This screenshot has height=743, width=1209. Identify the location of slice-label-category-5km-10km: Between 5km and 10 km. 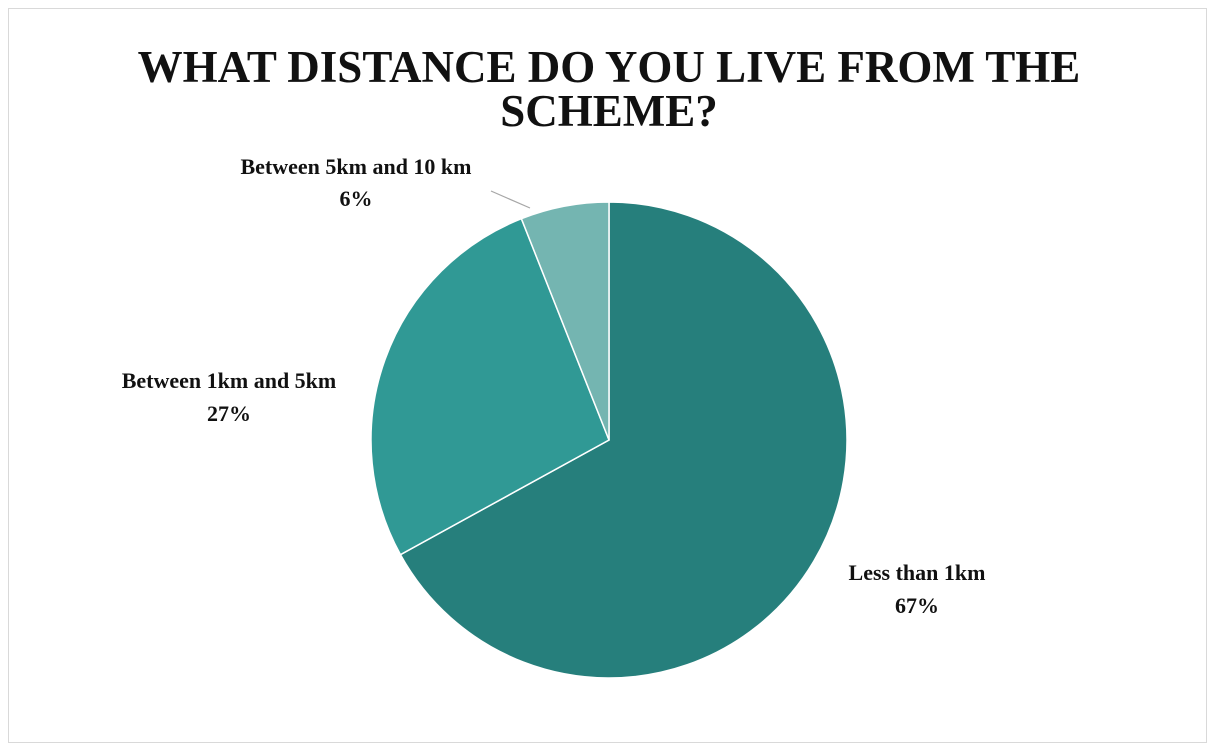
(355, 166).